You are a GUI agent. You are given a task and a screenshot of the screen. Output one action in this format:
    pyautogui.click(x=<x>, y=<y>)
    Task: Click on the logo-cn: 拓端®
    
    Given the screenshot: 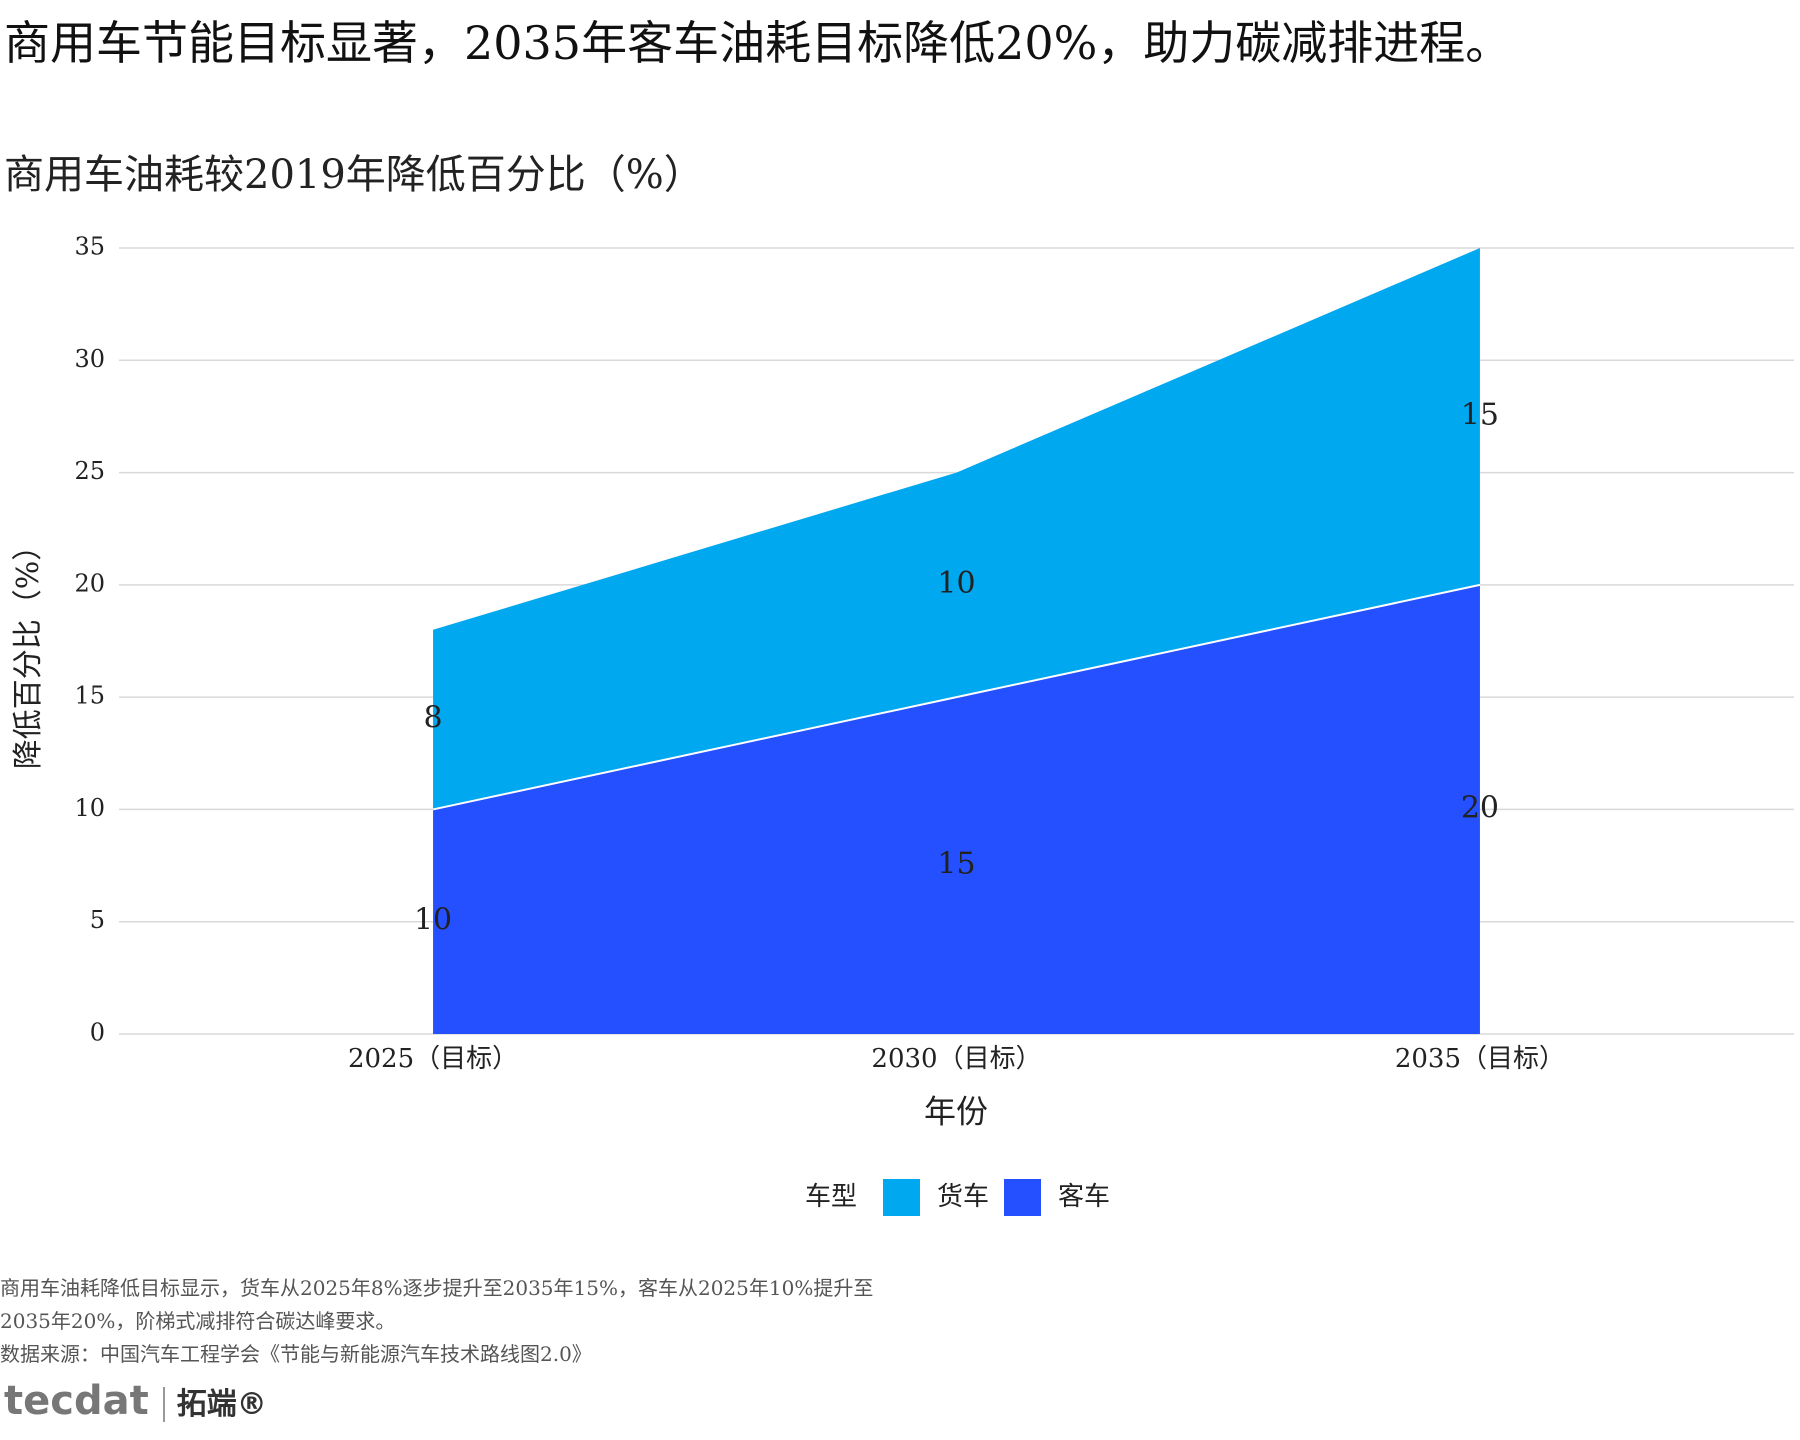 What is the action you would take?
    pyautogui.click(x=214, y=1404)
    